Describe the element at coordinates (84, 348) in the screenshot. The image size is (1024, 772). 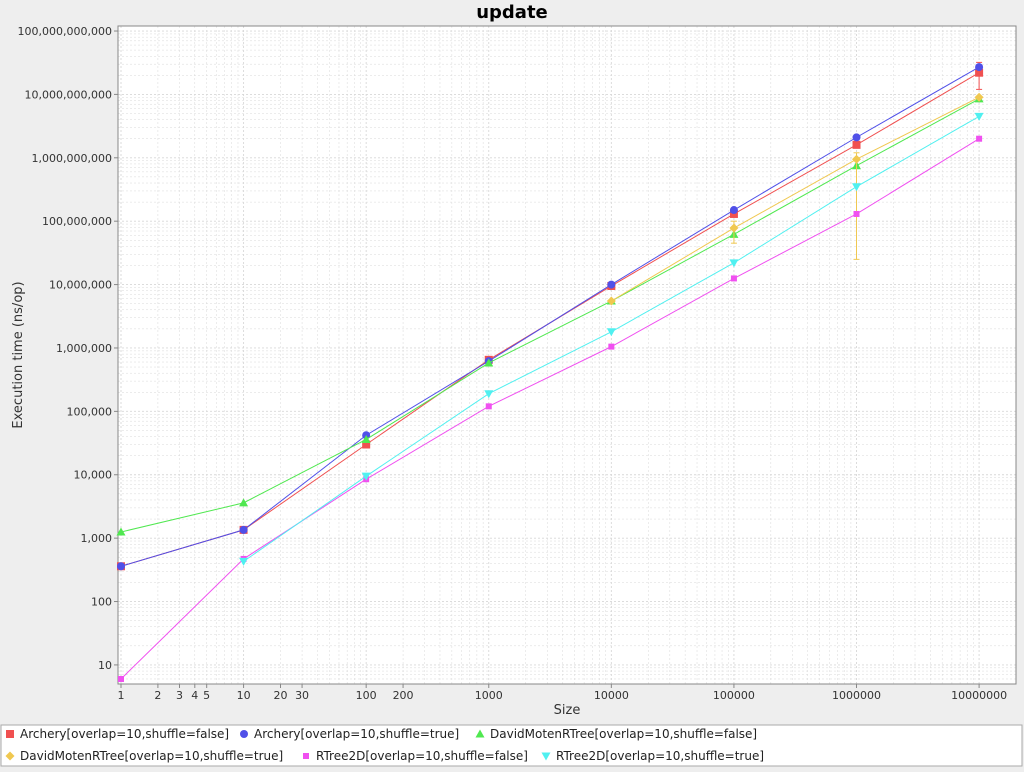
I see `y-tick-label: 1,000,000` at that location.